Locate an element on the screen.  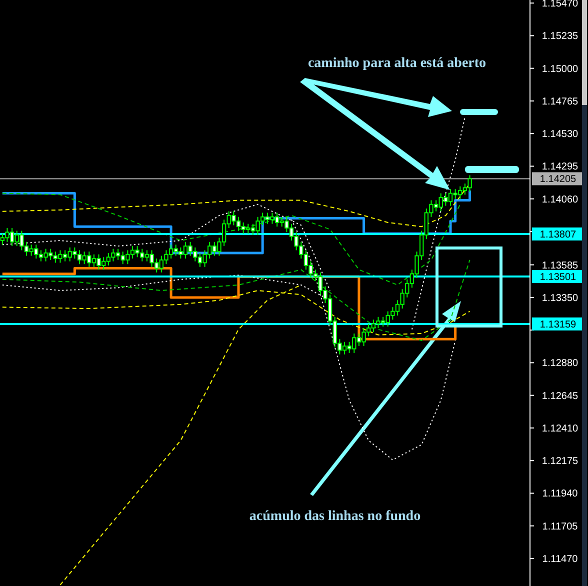
ref-line-label: 1.13159 is located at coordinates (558, 324).